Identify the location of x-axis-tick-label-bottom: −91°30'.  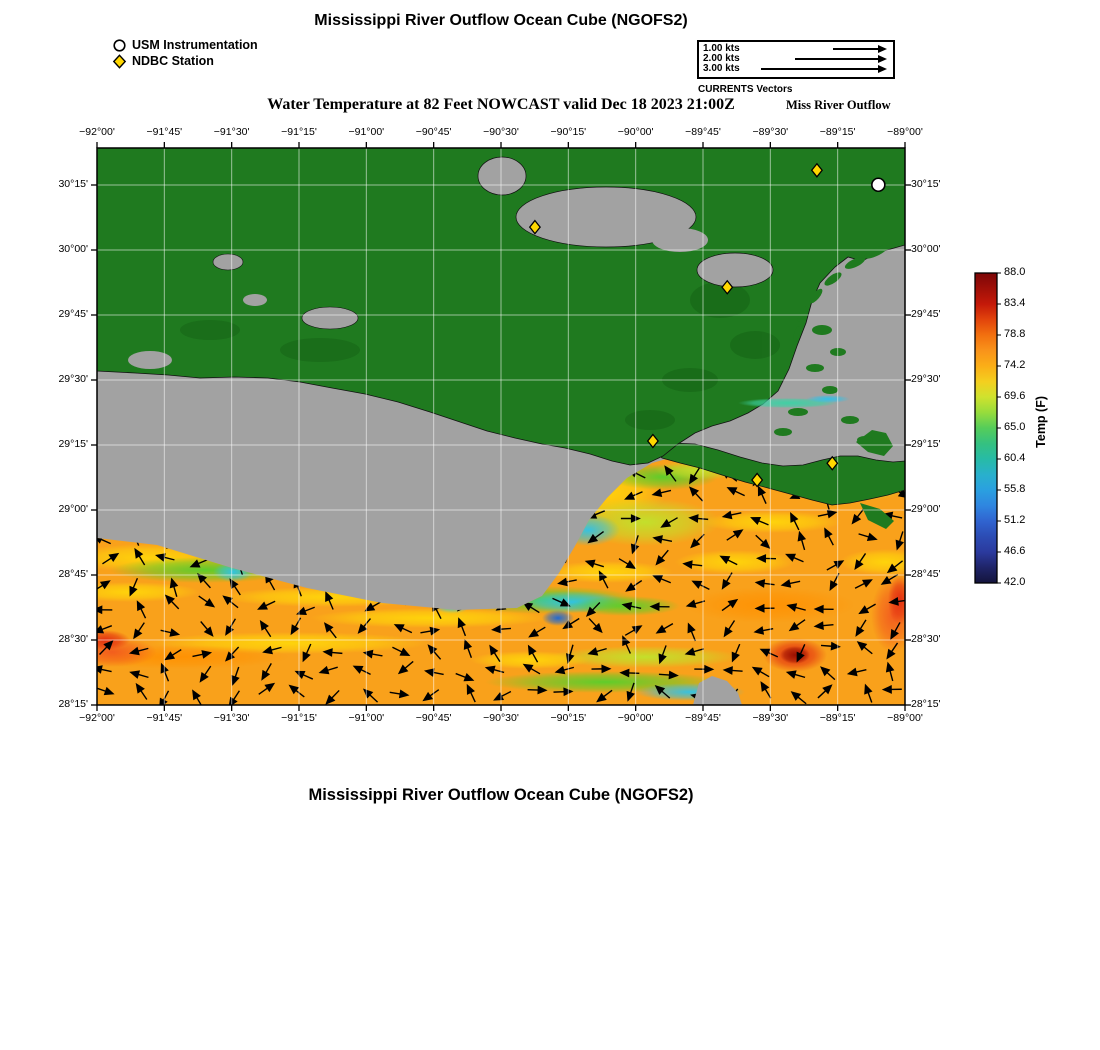
(231, 718).